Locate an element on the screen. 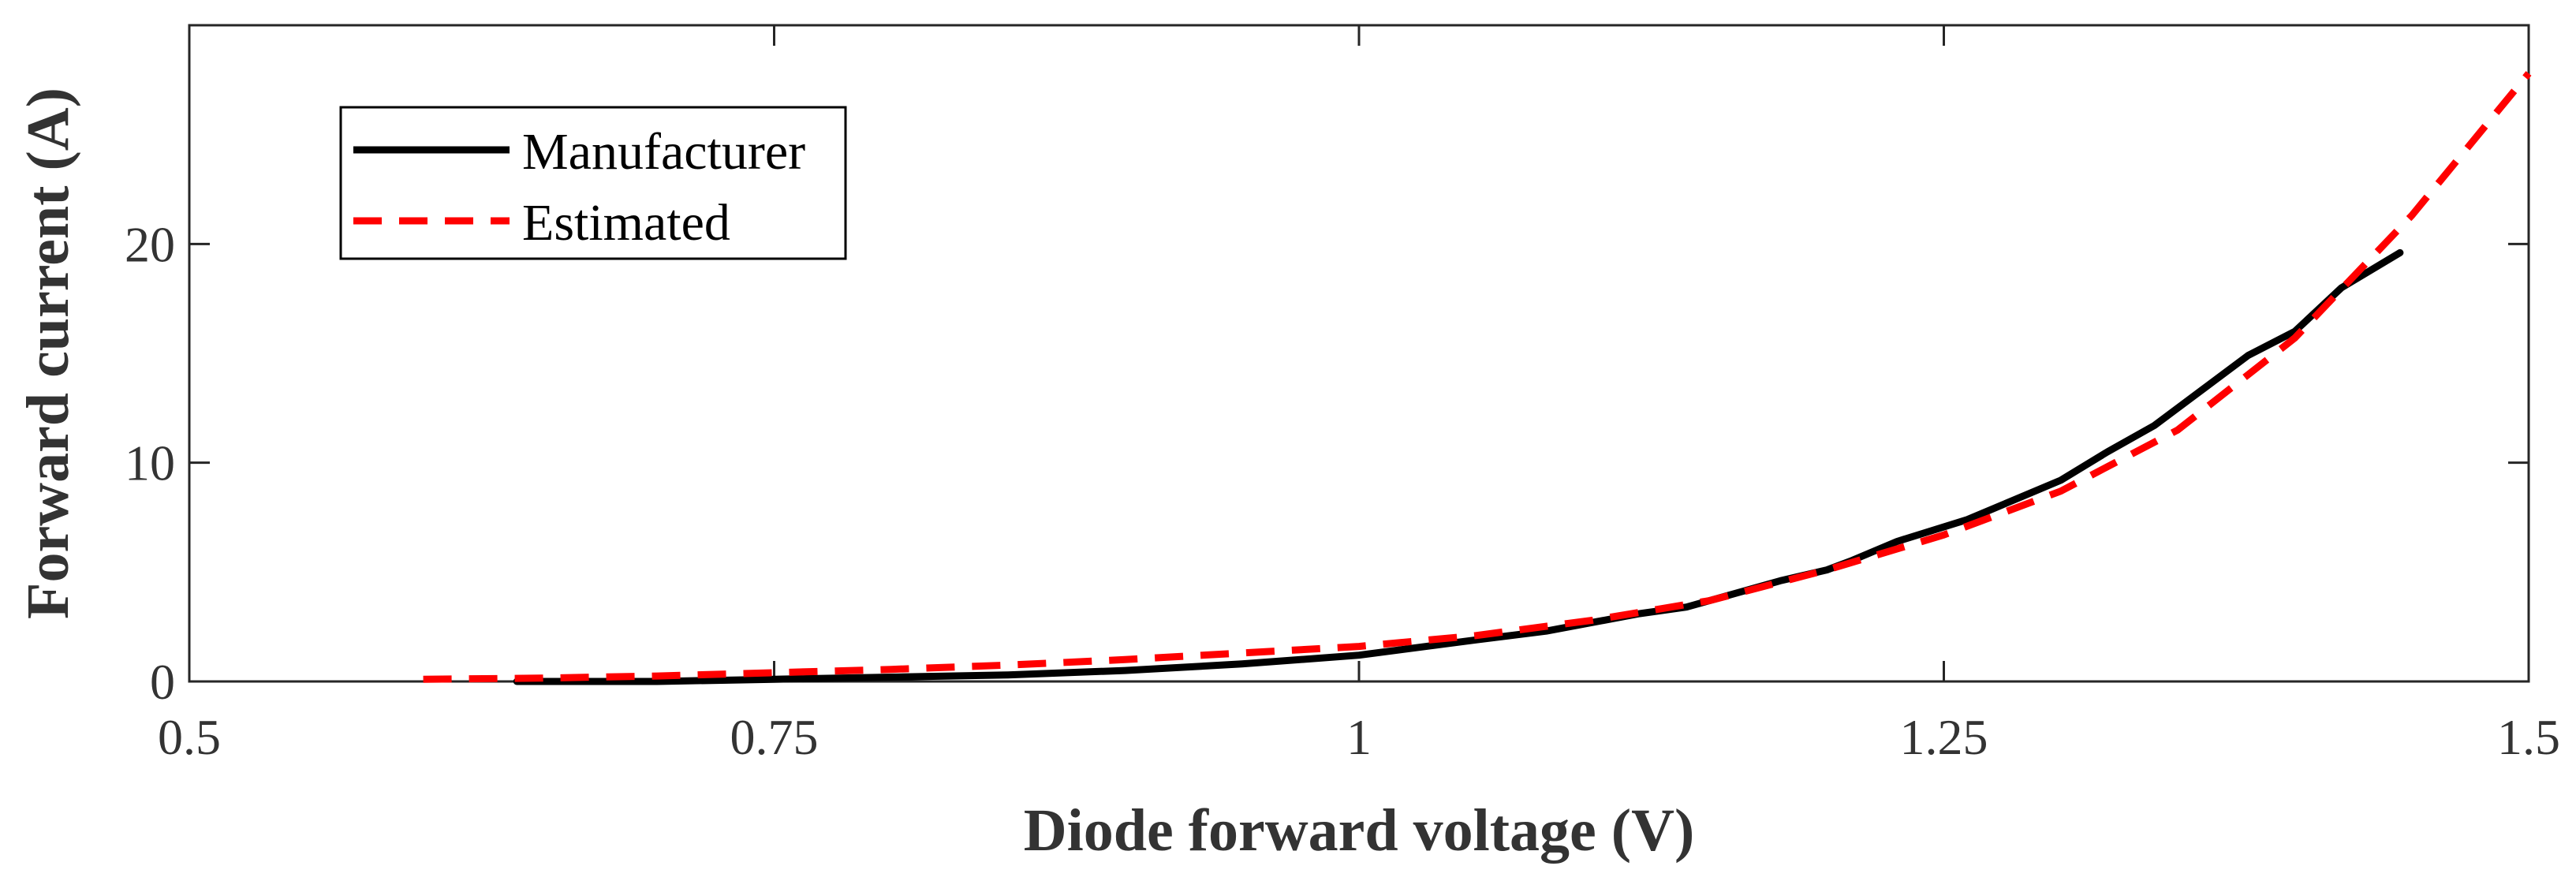  x-axis-label: Diode forward voltage (V) is located at coordinates (1359, 830).